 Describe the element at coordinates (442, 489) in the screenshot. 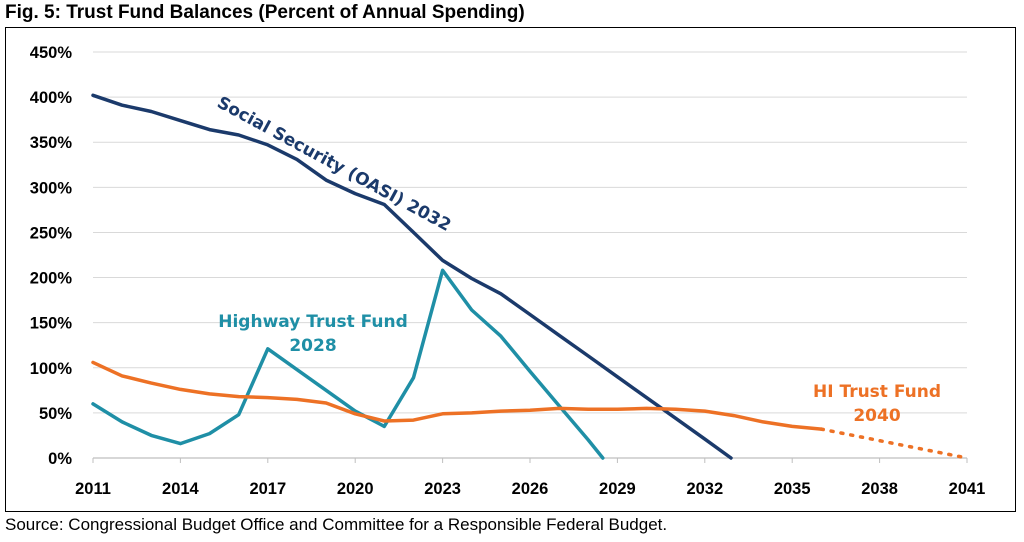

I see `x-tick-label: 2023` at that location.